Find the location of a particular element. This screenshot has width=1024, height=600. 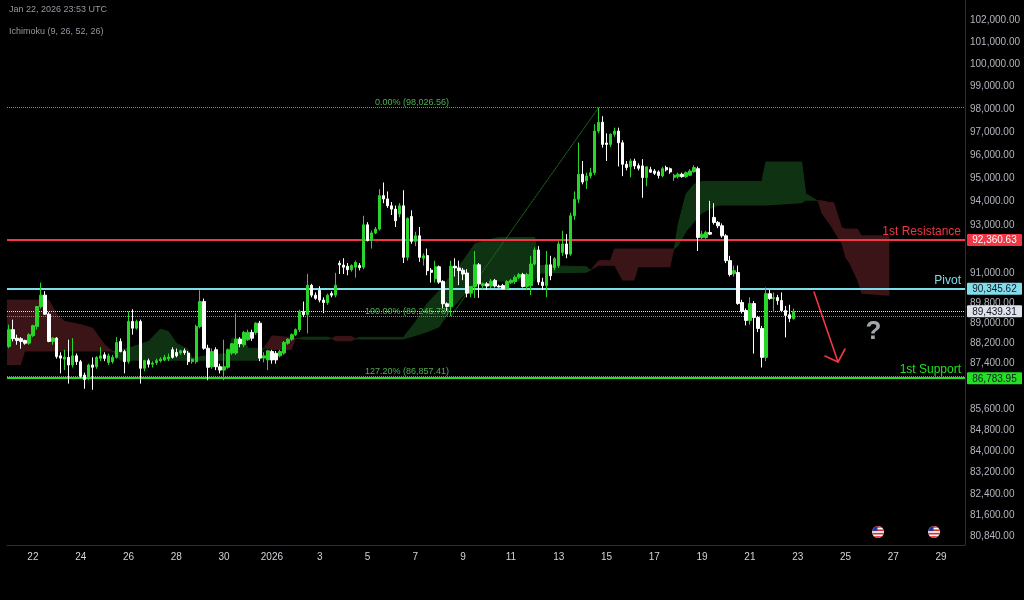

x-tick-label: 28 is located at coordinates (176, 556).